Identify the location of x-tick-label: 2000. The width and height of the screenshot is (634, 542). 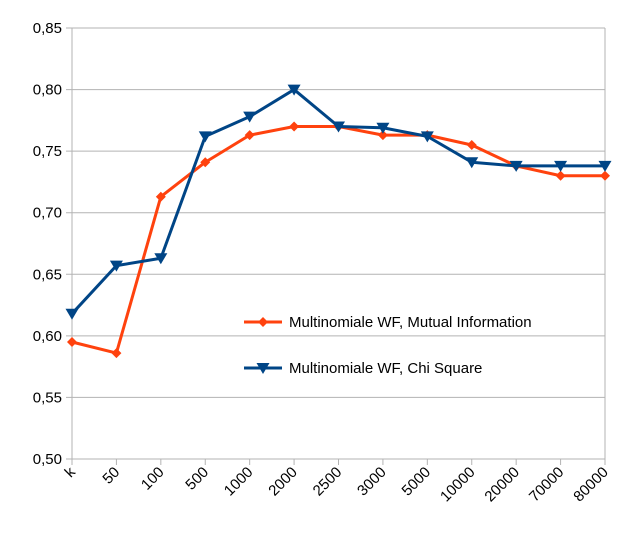
(283, 482).